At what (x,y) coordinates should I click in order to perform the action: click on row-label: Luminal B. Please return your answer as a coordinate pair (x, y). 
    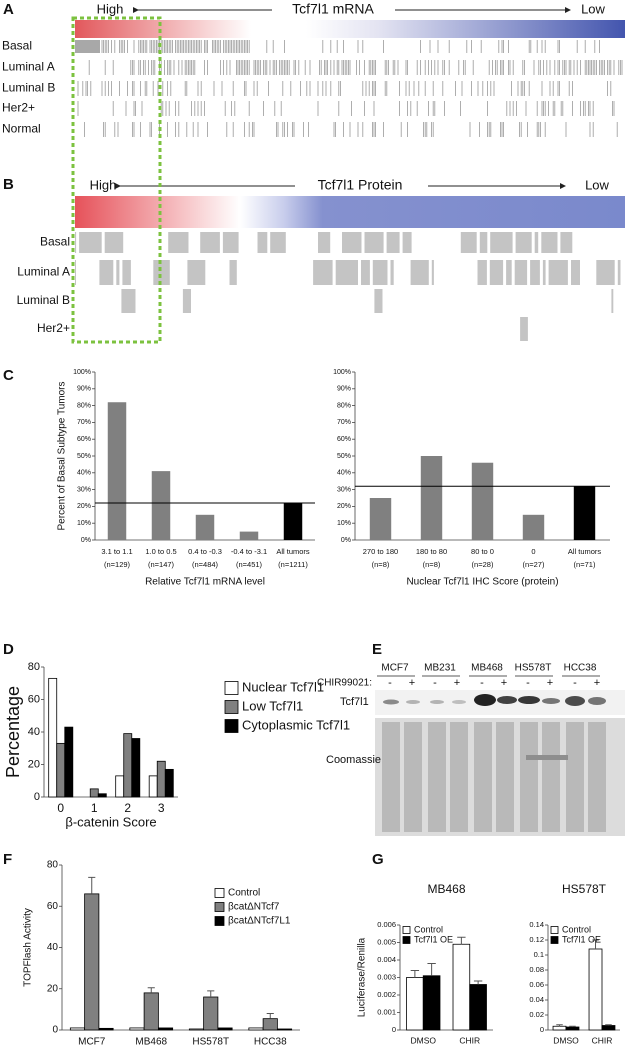
    Looking at the image, I should click on (43, 300).